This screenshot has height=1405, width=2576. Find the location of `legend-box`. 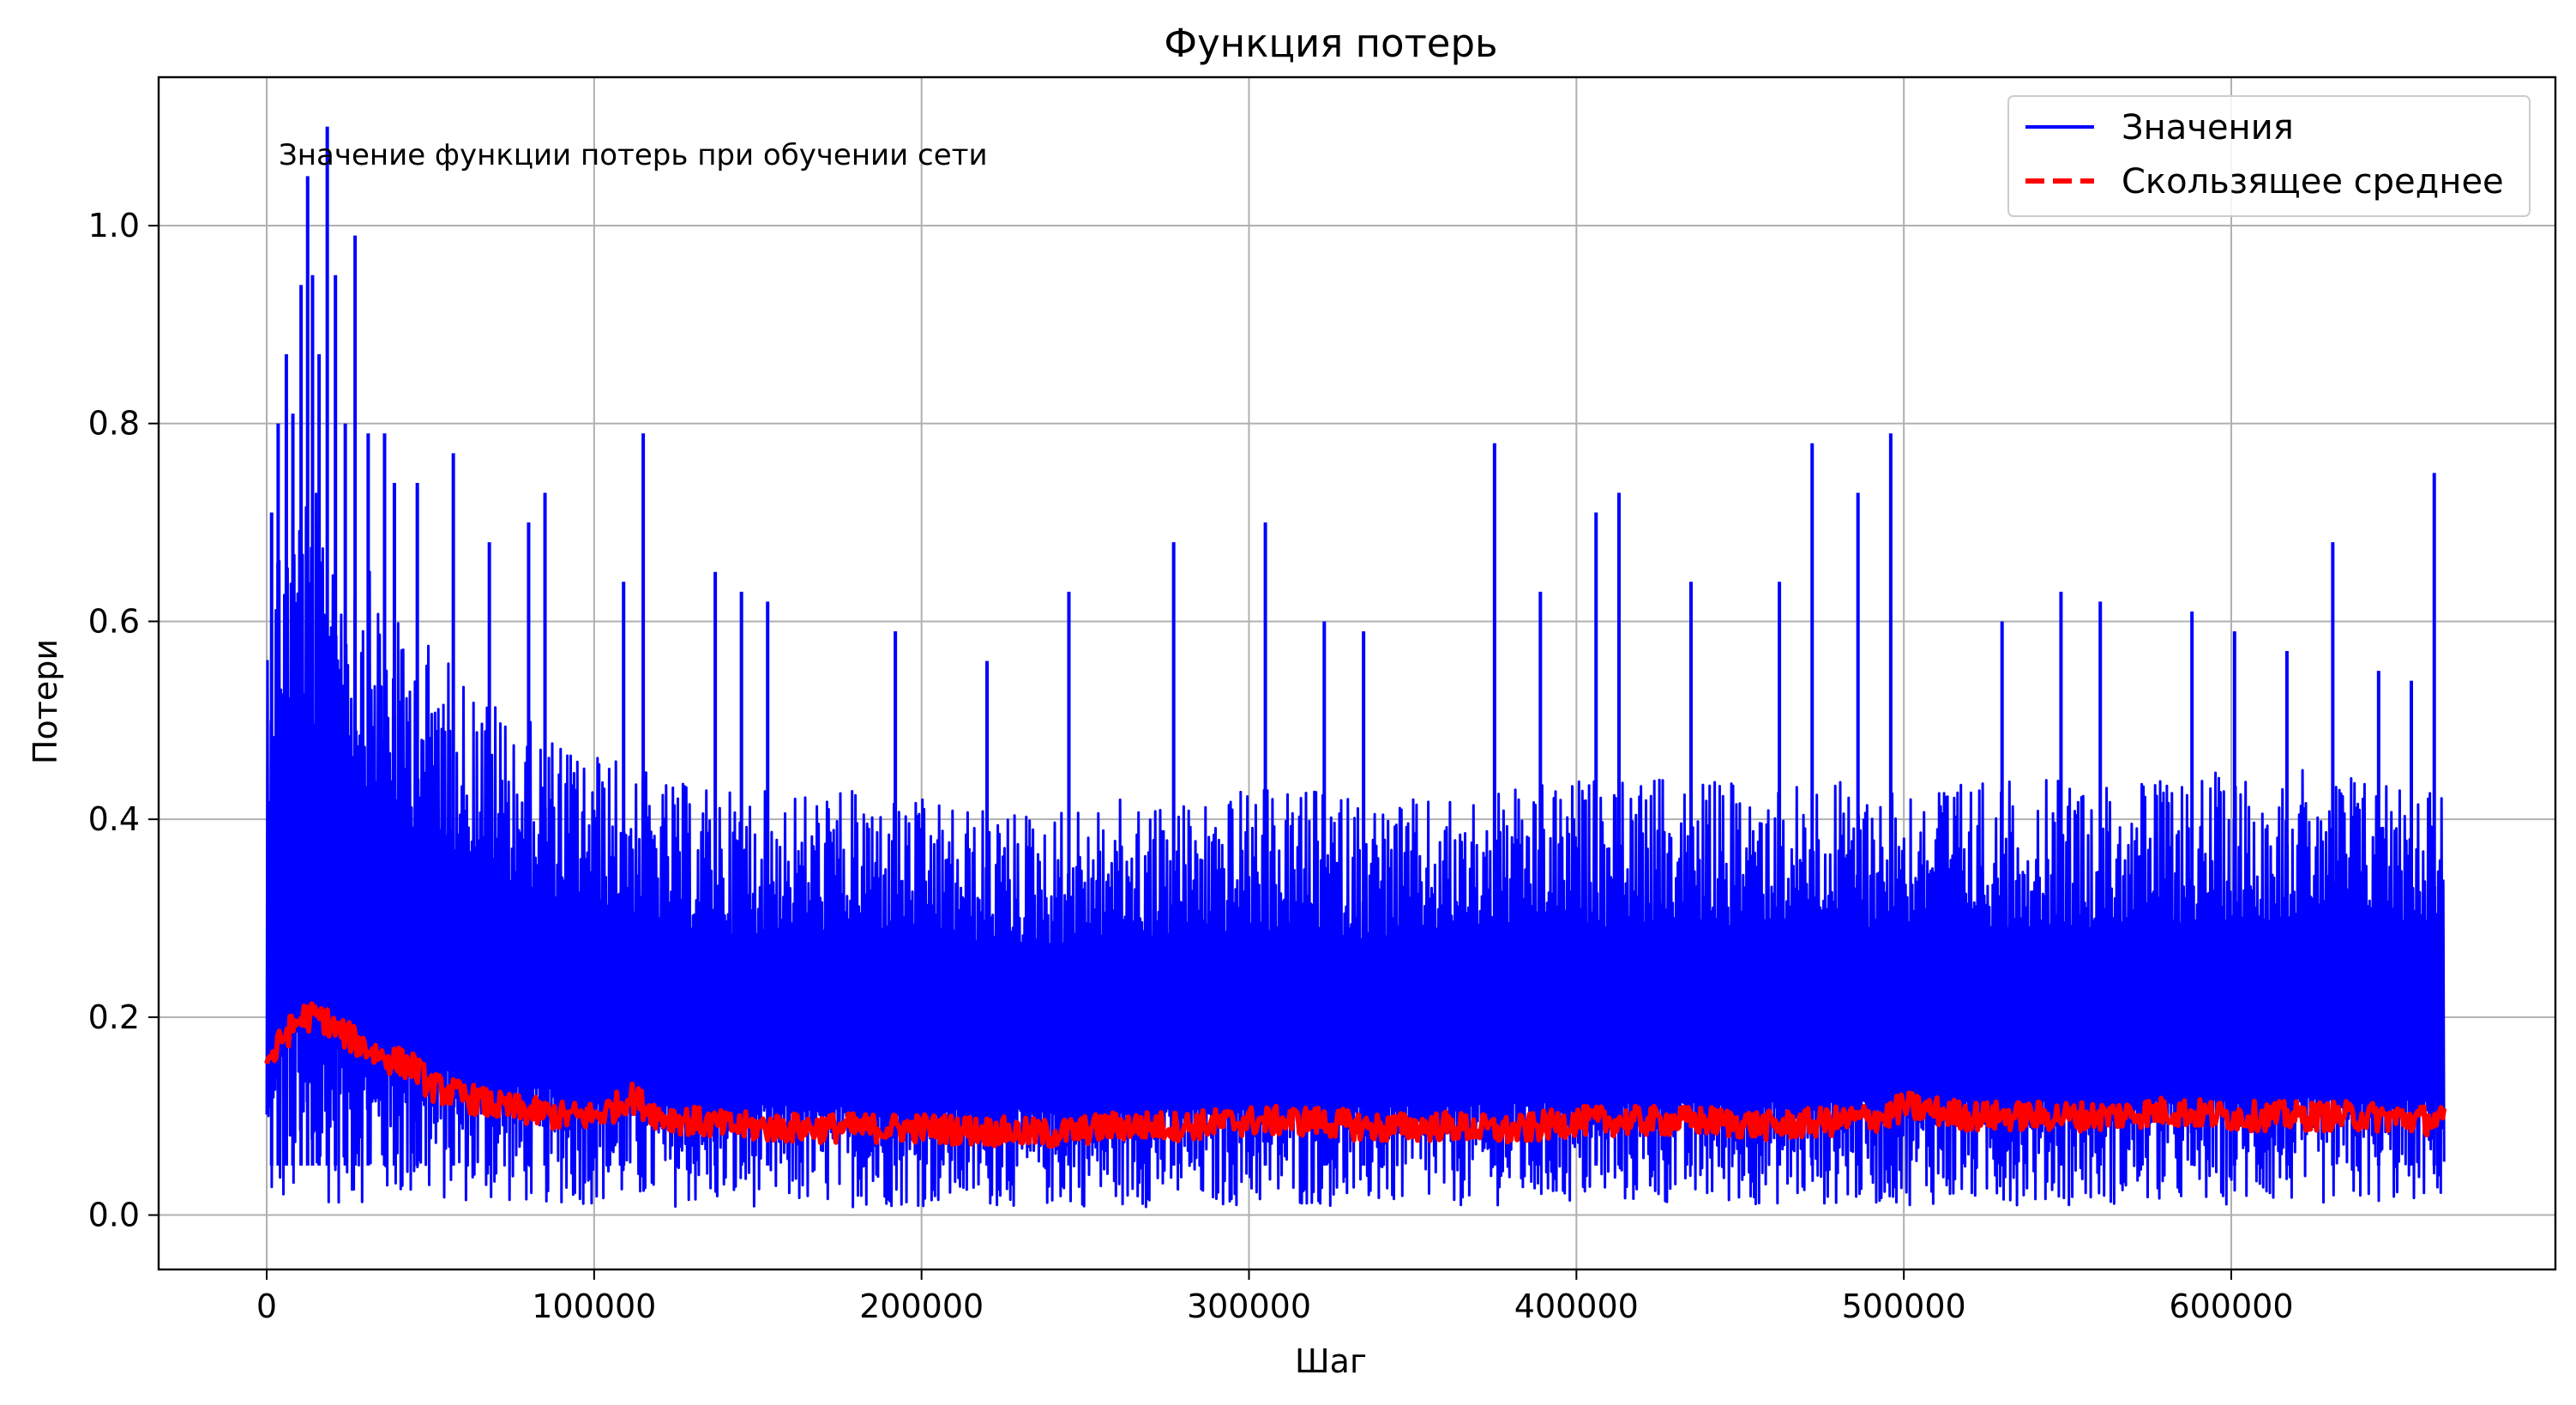

legend-box is located at coordinates (2269, 156).